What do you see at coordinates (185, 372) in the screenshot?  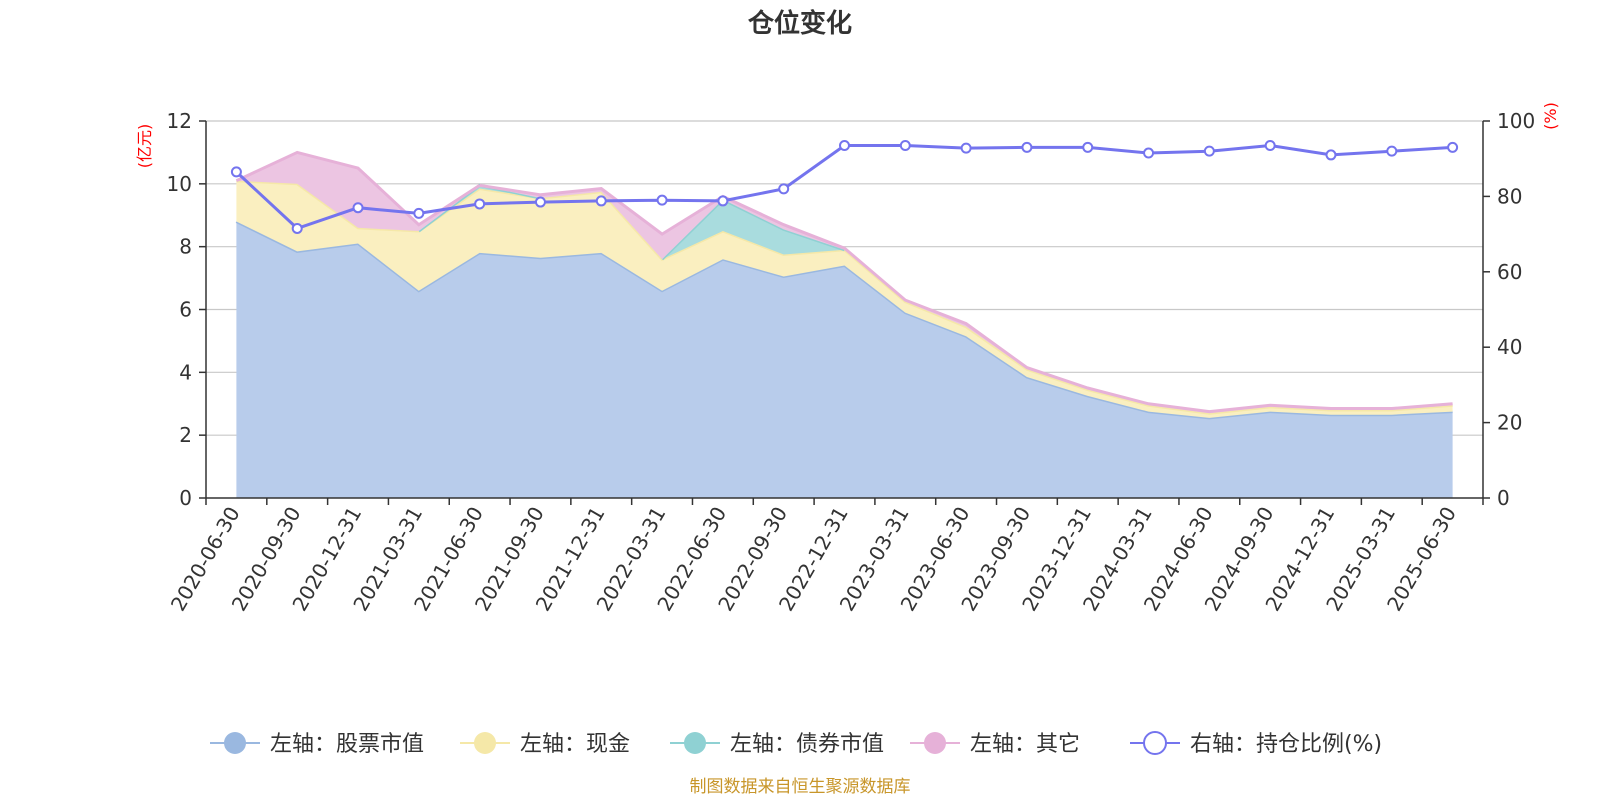 I see `left-tick-label: 4` at bounding box center [185, 372].